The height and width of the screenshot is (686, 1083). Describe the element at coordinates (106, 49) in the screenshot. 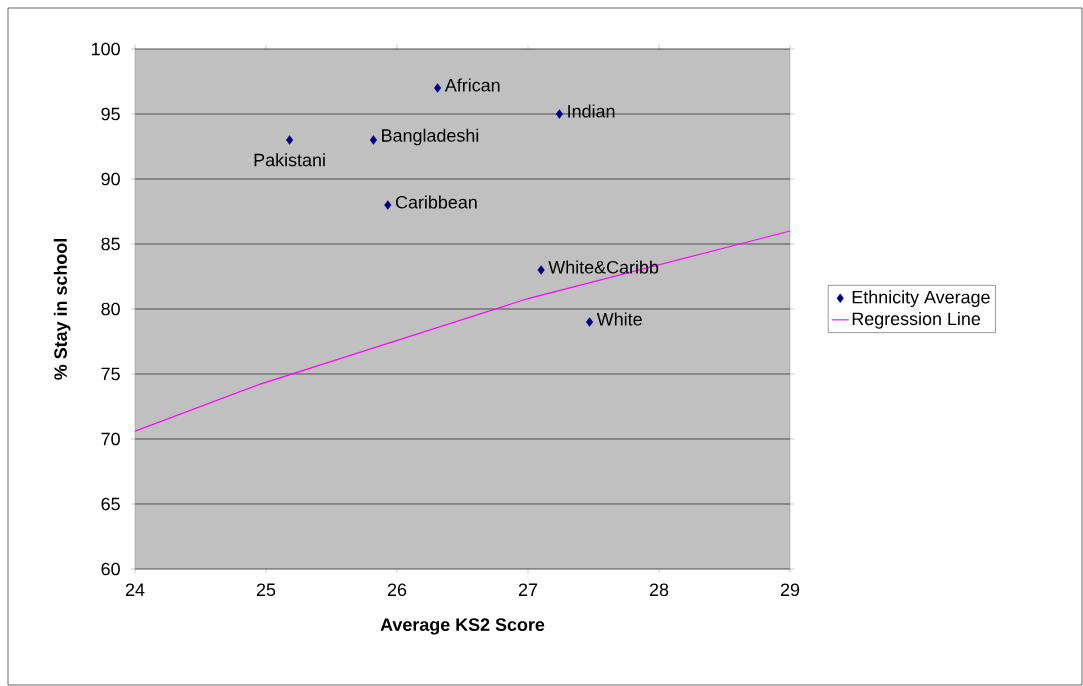

I see `y-tick-label: 100` at that location.